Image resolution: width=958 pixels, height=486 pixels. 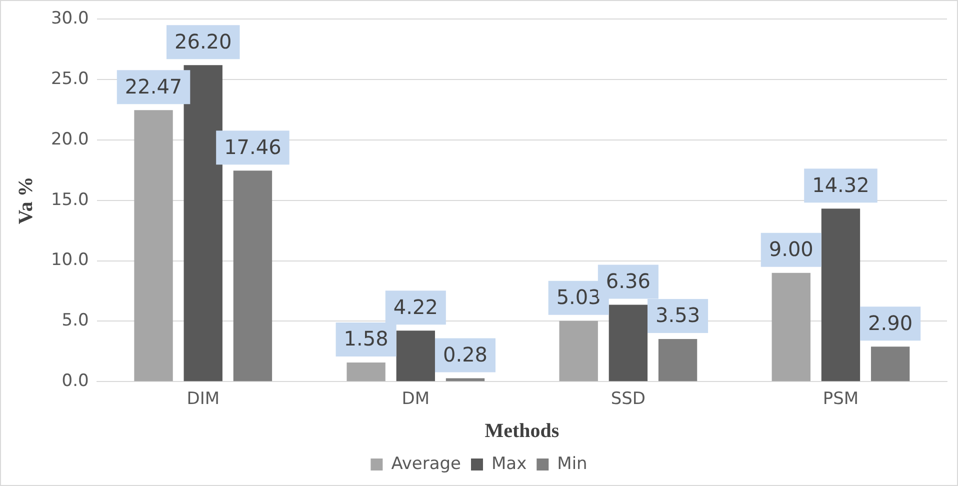 What do you see at coordinates (203, 41) in the screenshot?
I see `data-label: 26.20` at bounding box center [203, 41].